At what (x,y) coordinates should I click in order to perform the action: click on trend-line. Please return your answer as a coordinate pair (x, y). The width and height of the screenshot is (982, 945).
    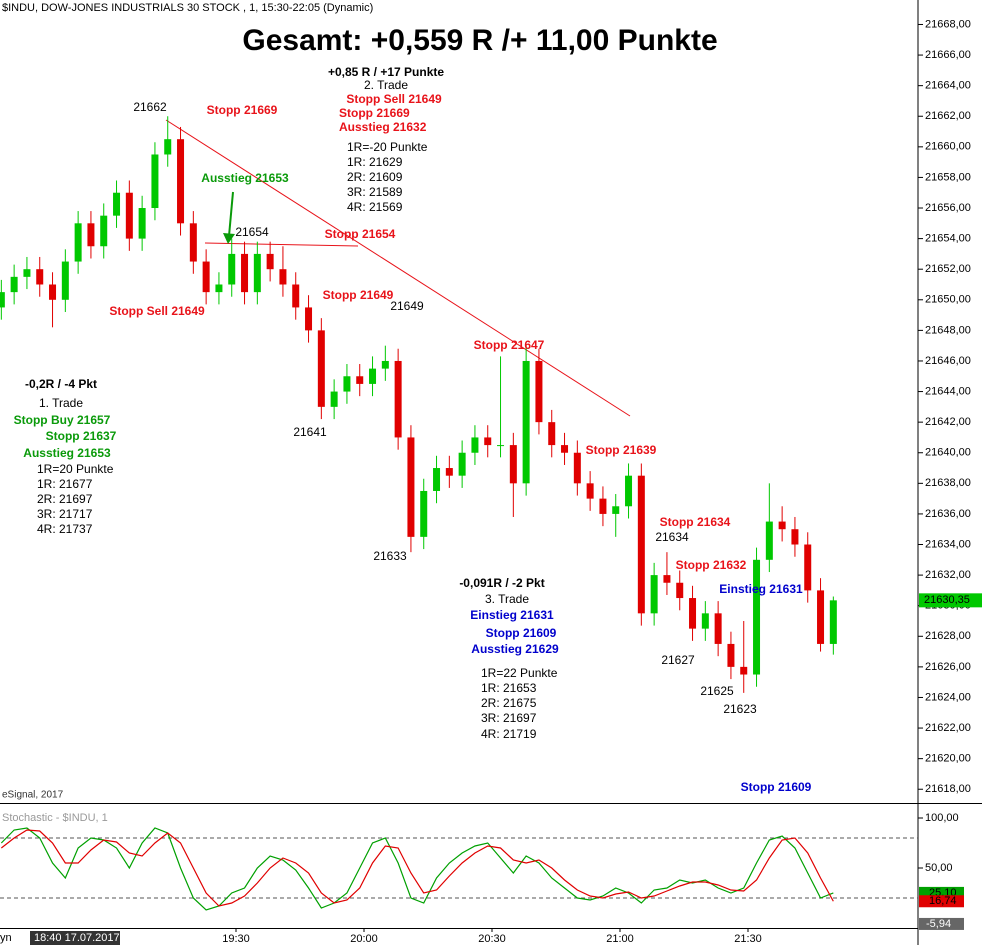
    Looking at the image, I should click on (398, 268).